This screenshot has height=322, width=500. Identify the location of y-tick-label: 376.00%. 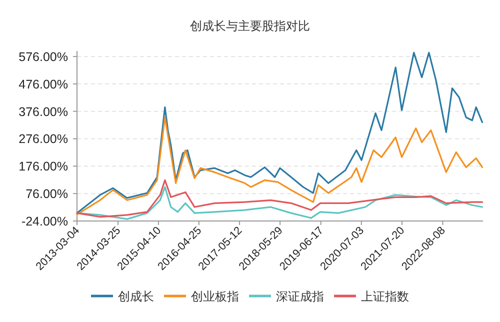
(43, 111).